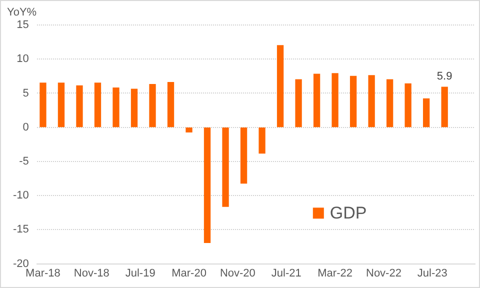  I want to click on x-tick-label: Jul-21, so click(286, 273).